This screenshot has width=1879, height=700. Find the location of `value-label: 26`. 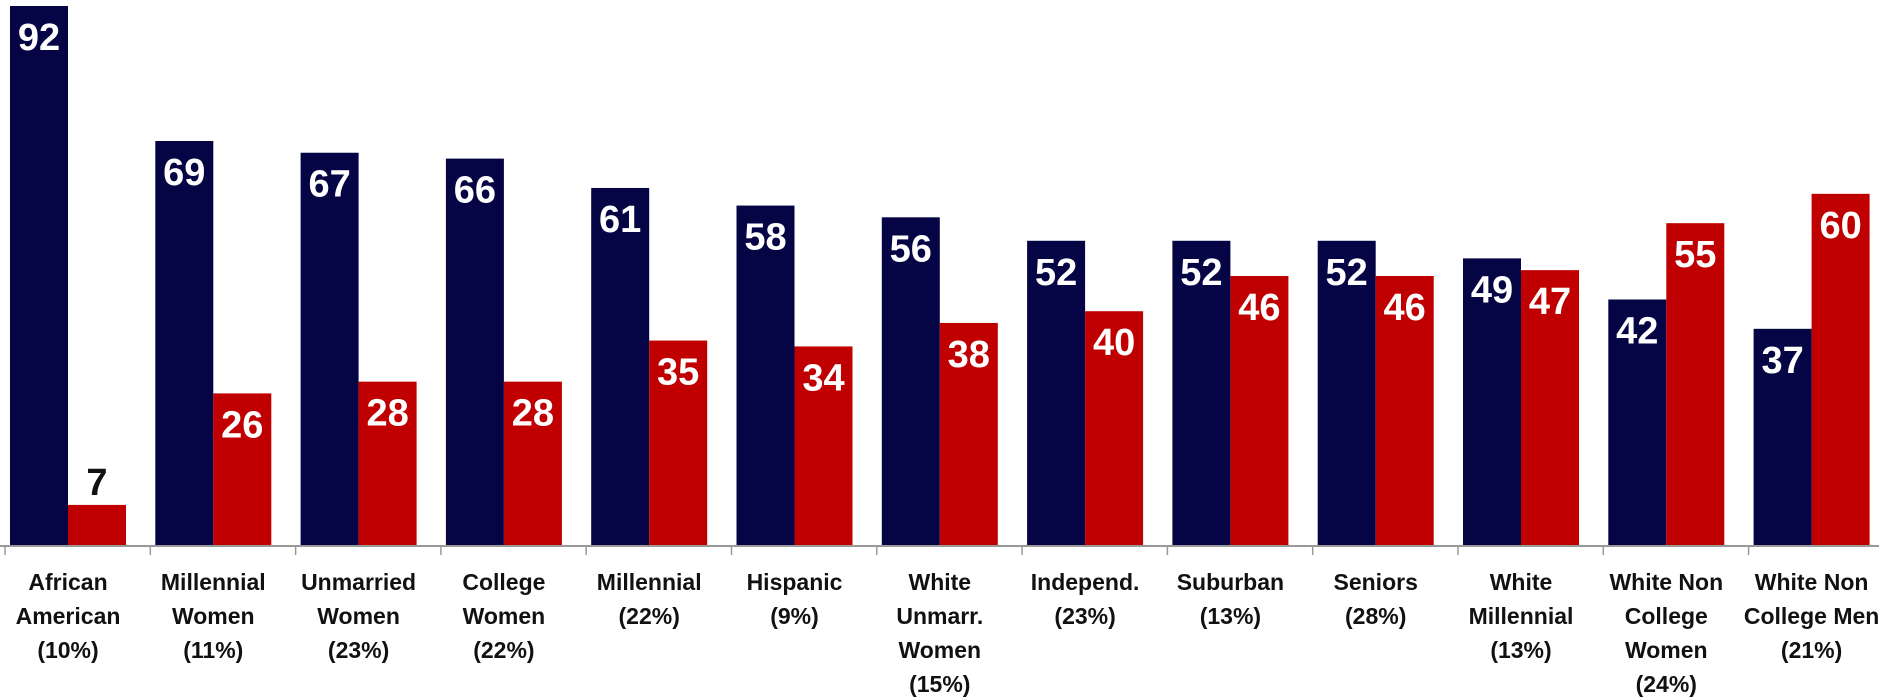

value-label: 26 is located at coordinates (242, 425).